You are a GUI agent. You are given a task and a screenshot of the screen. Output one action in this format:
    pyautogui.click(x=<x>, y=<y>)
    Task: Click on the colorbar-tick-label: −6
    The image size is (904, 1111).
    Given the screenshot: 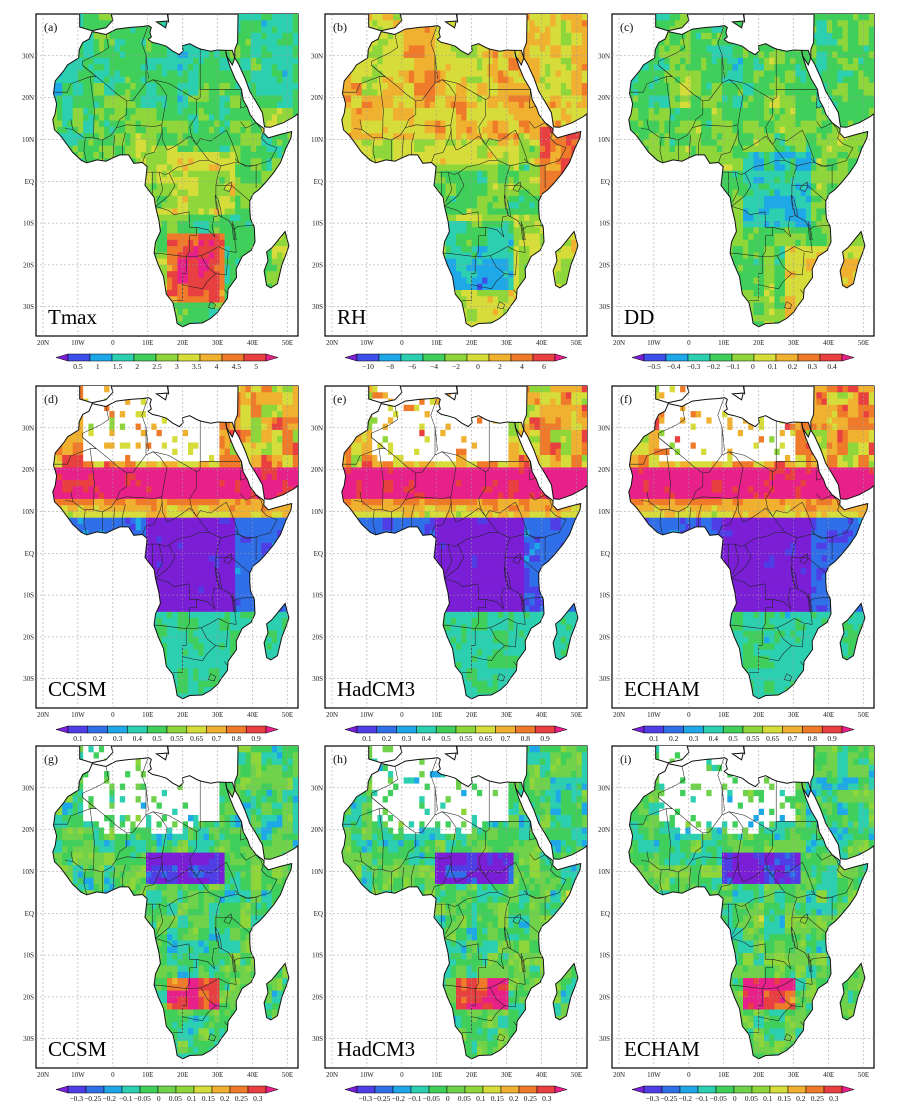 What is the action you would take?
    pyautogui.click(x=412, y=366)
    